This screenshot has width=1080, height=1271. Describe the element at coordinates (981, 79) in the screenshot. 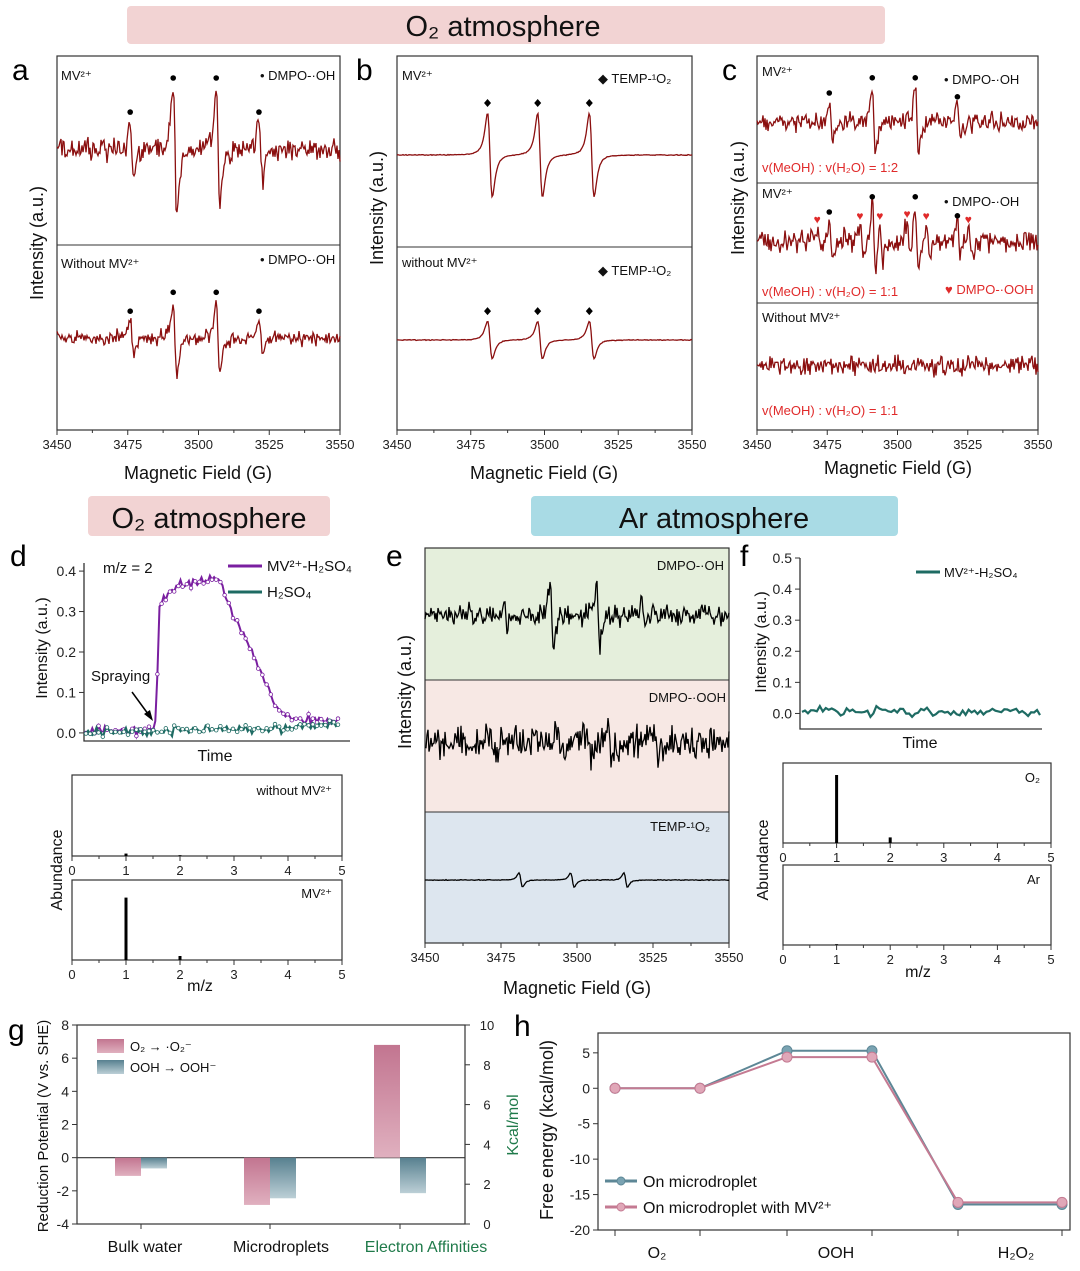

I see `c-1-legend: • DMPO-·OH` at that location.